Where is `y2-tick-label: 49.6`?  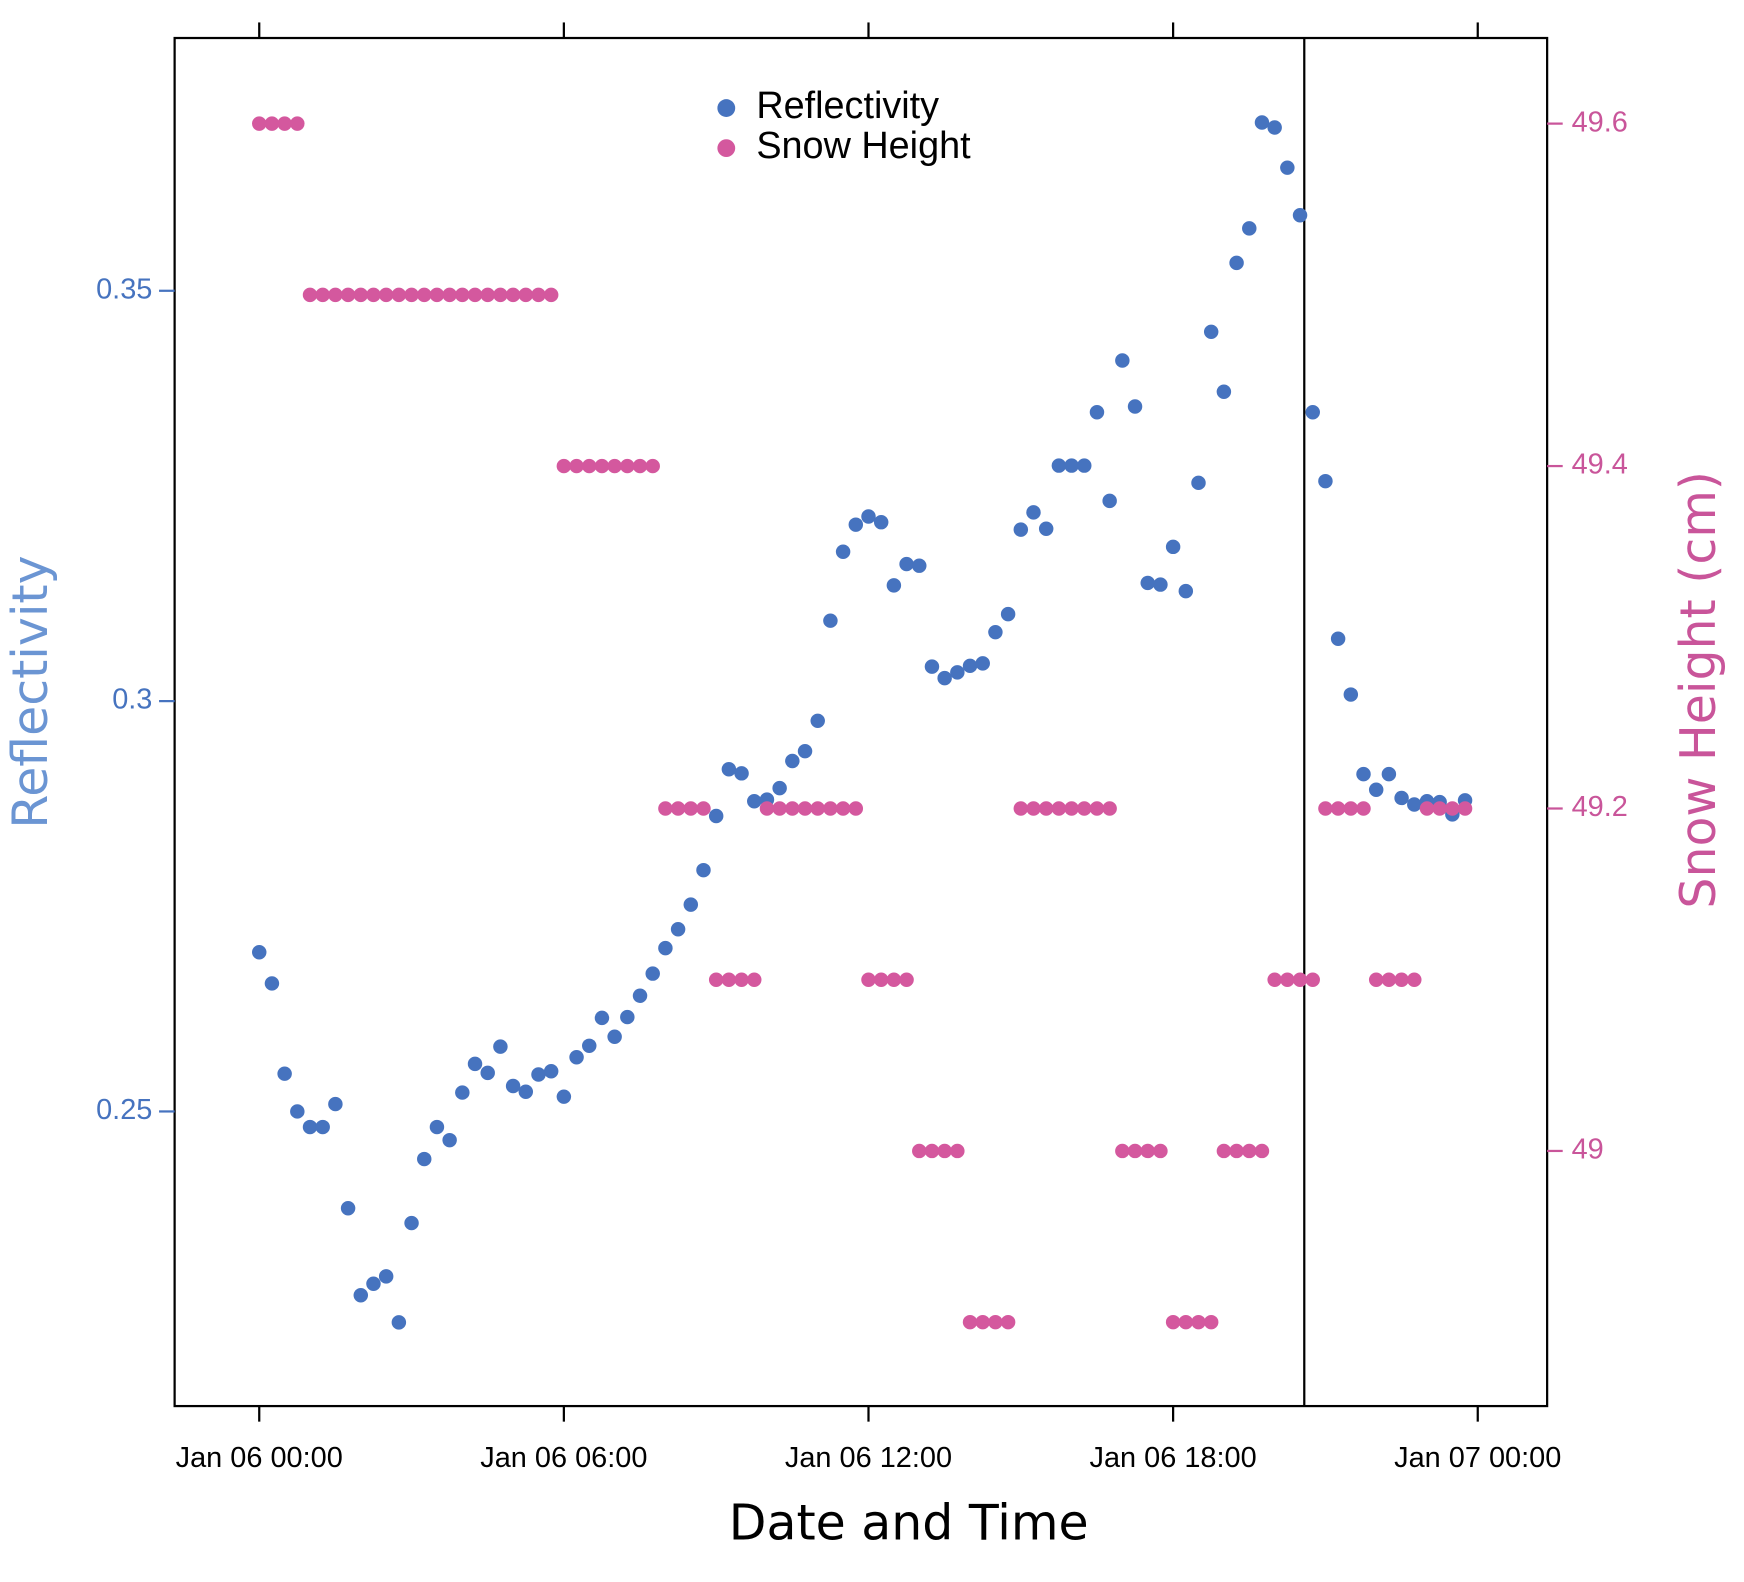
y2-tick-label: 49.6 is located at coordinates (1600, 122).